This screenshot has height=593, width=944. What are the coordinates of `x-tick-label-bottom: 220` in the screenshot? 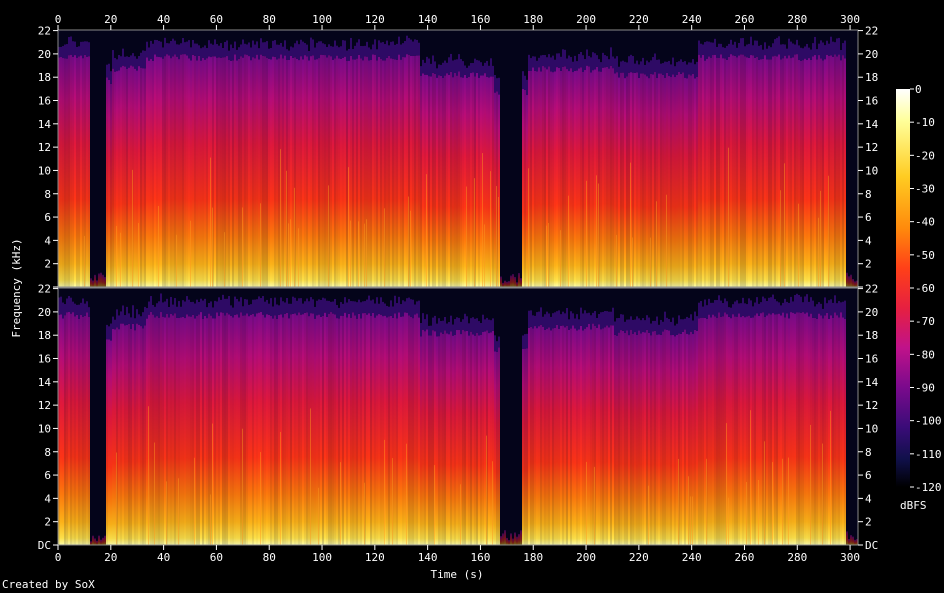 It's located at (639, 557).